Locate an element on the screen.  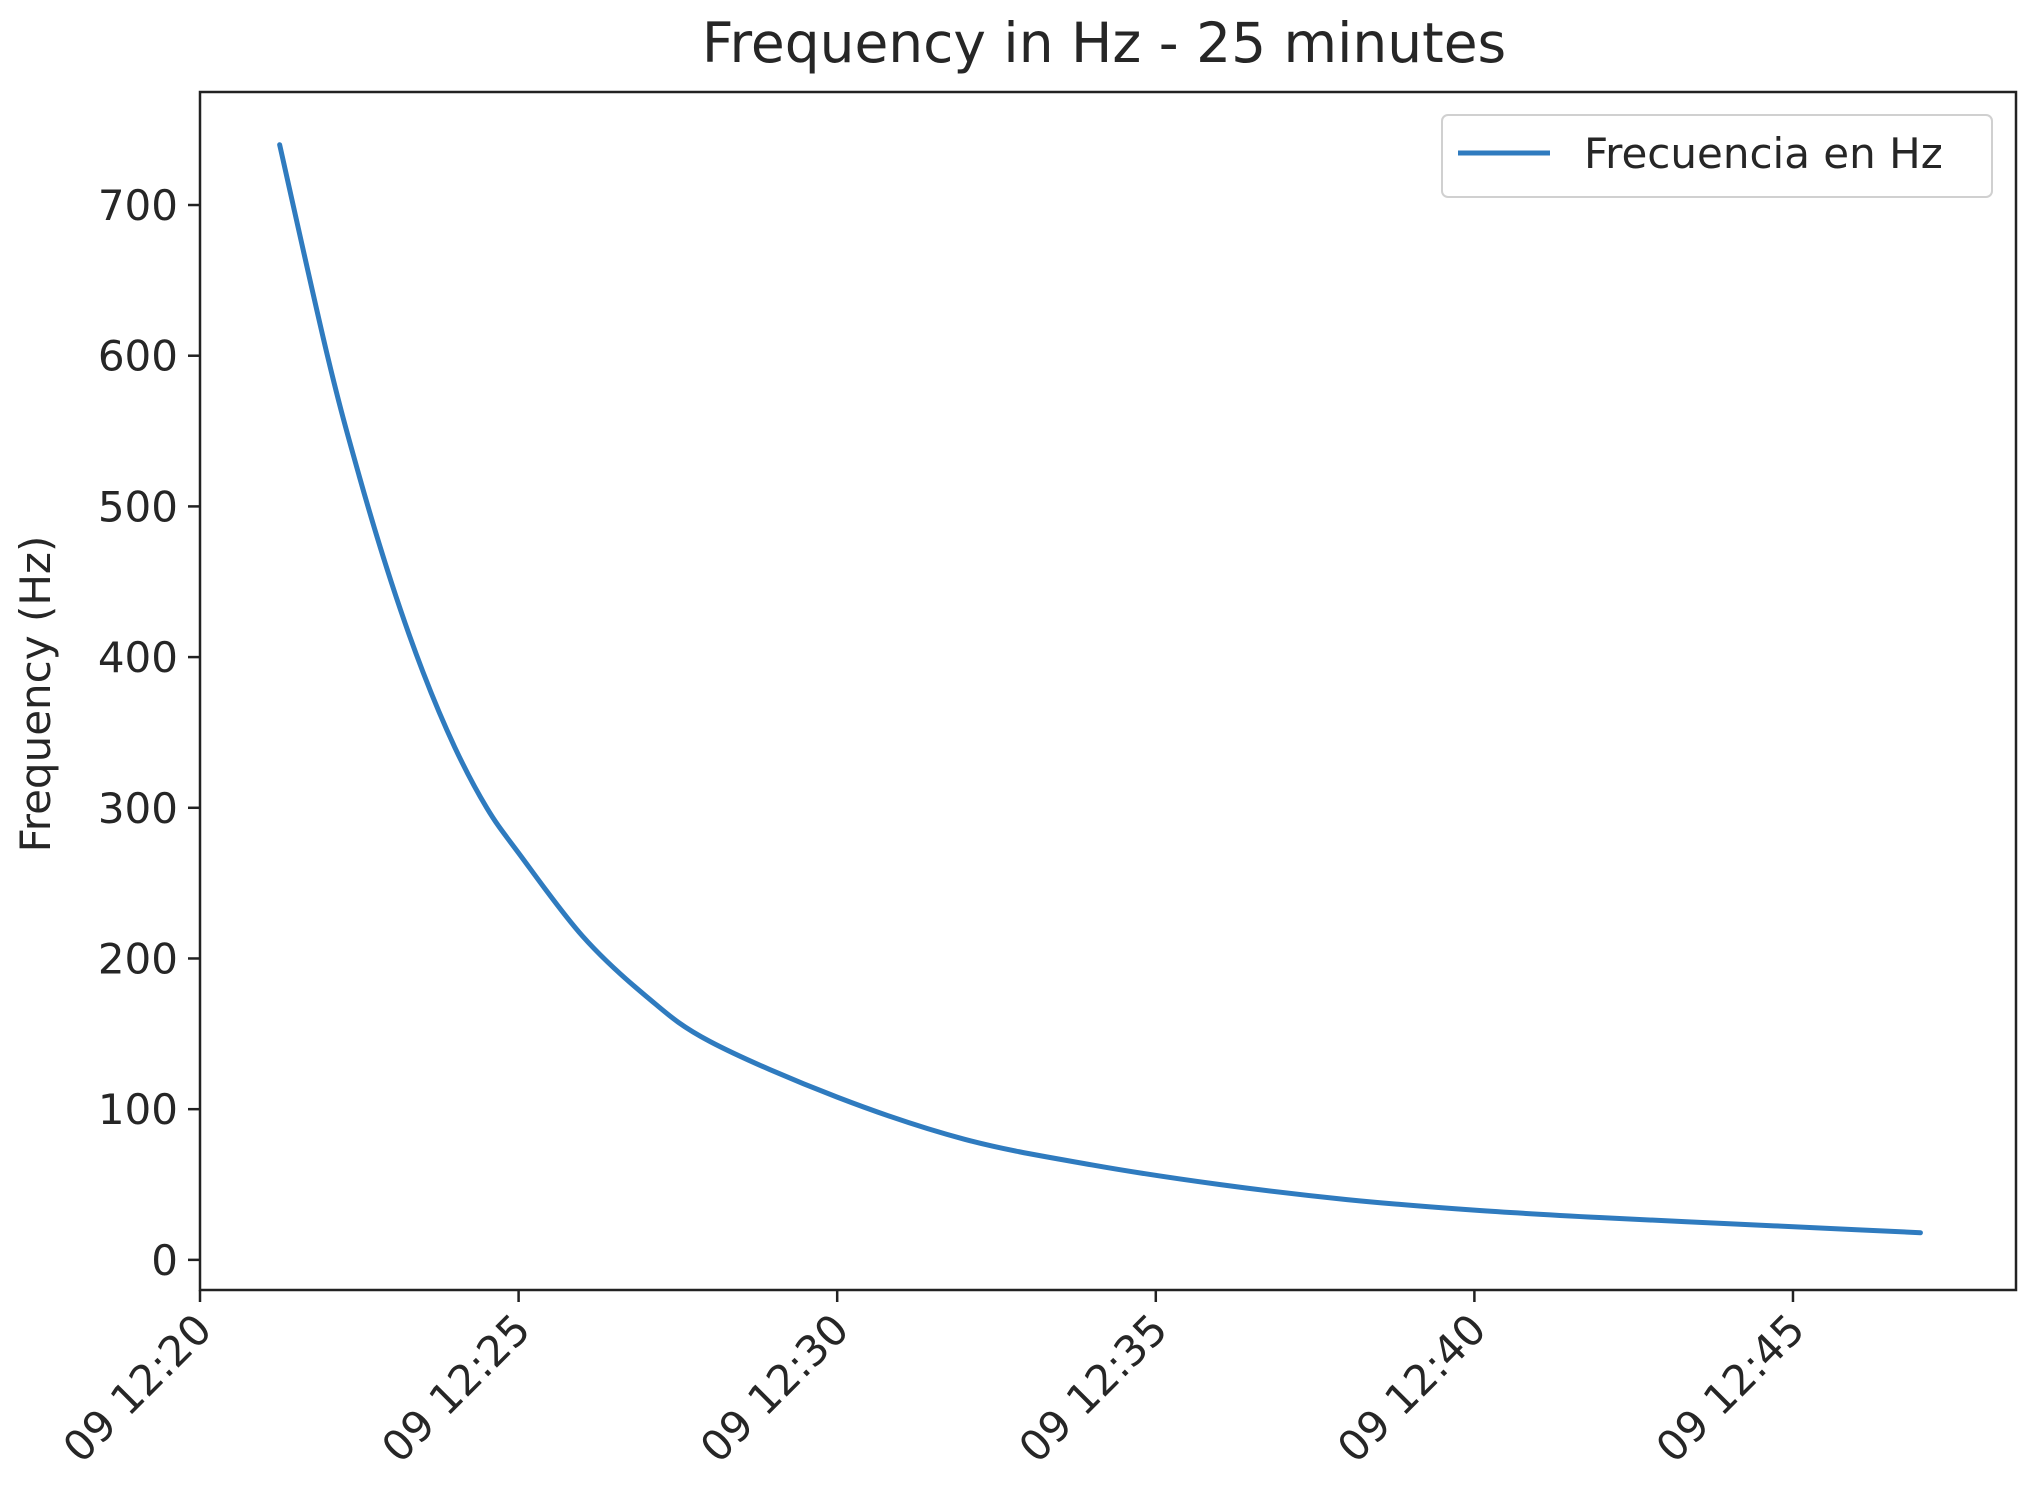
y-tick-label: 300 is located at coordinates (138, 808).